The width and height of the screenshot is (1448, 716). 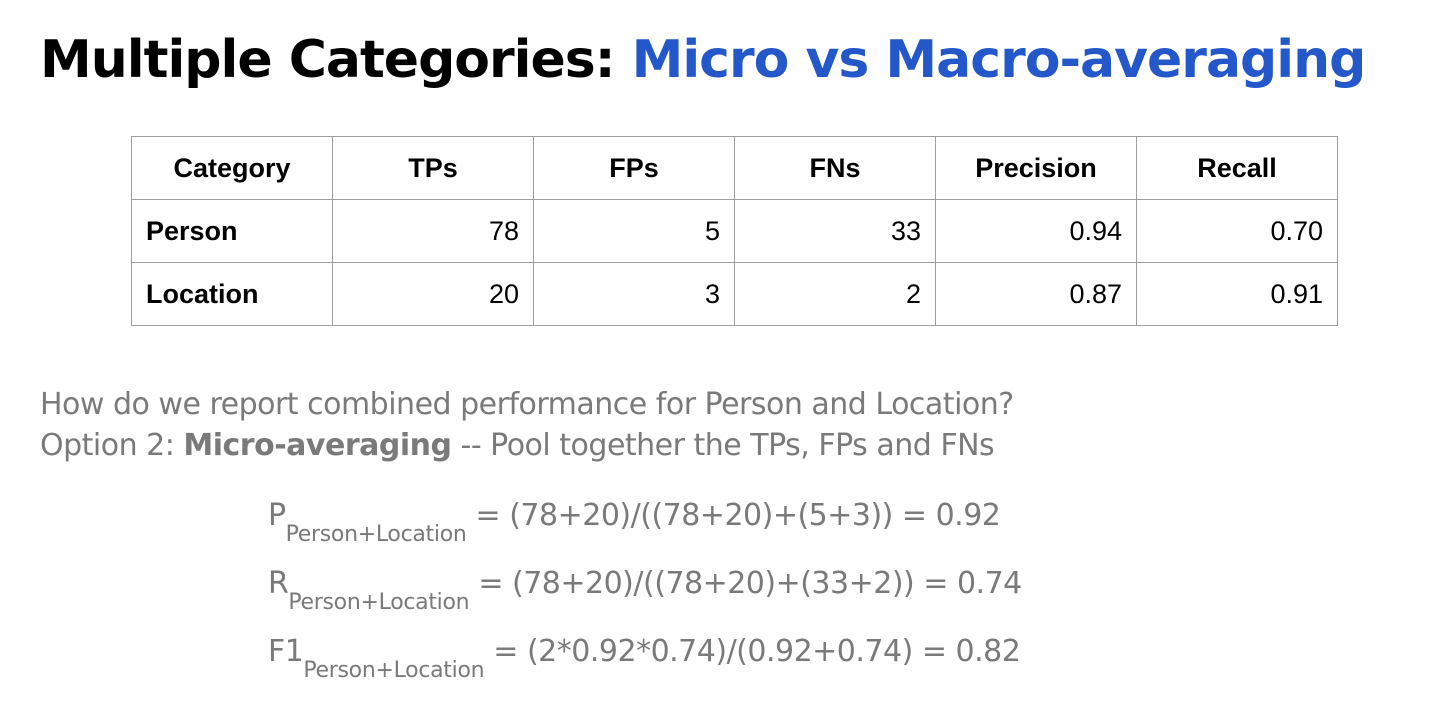 What do you see at coordinates (286, 651) in the screenshot?
I see `formula-symbol: F1` at bounding box center [286, 651].